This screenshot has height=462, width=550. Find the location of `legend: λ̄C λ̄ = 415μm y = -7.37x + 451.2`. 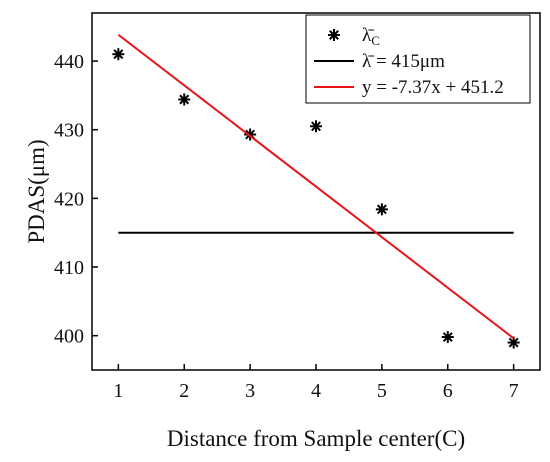

legend: λ̄C λ̄ = 415μm y = -7.37x + 451.2 is located at coordinates (418, 59).